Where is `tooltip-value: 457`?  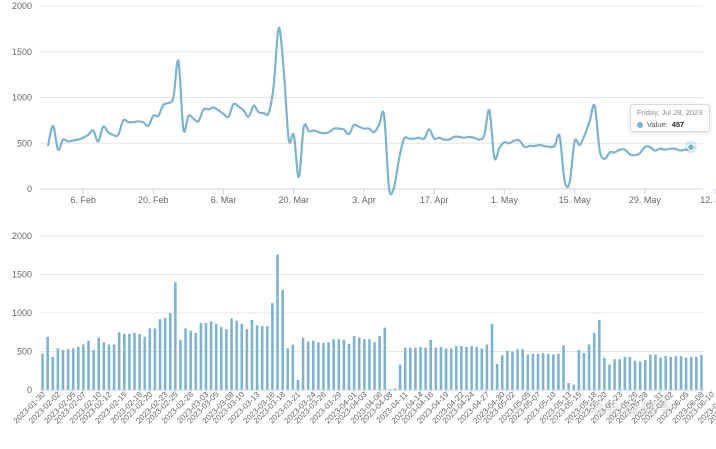 tooltip-value: 457 is located at coordinates (678, 124).